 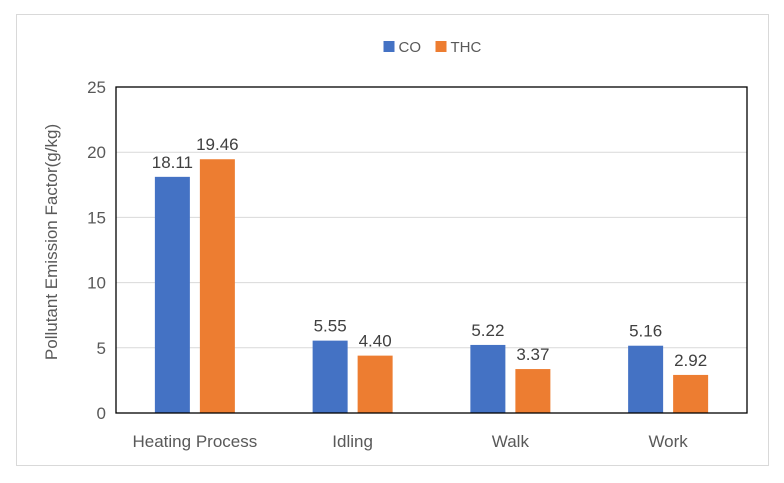 What do you see at coordinates (668, 441) in the screenshot?
I see `x-tick-label: Work` at bounding box center [668, 441].